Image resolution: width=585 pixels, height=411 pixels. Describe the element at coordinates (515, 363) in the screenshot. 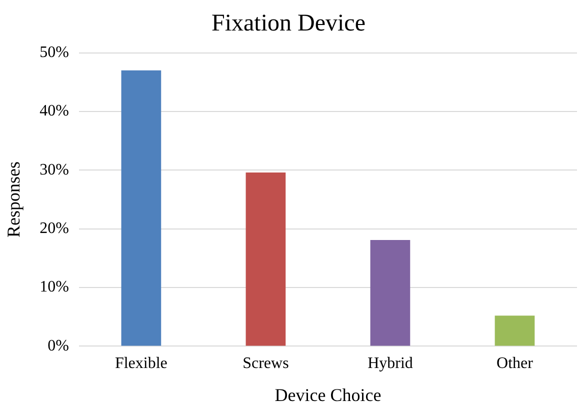

I see `x-tick-label: Other` at that location.